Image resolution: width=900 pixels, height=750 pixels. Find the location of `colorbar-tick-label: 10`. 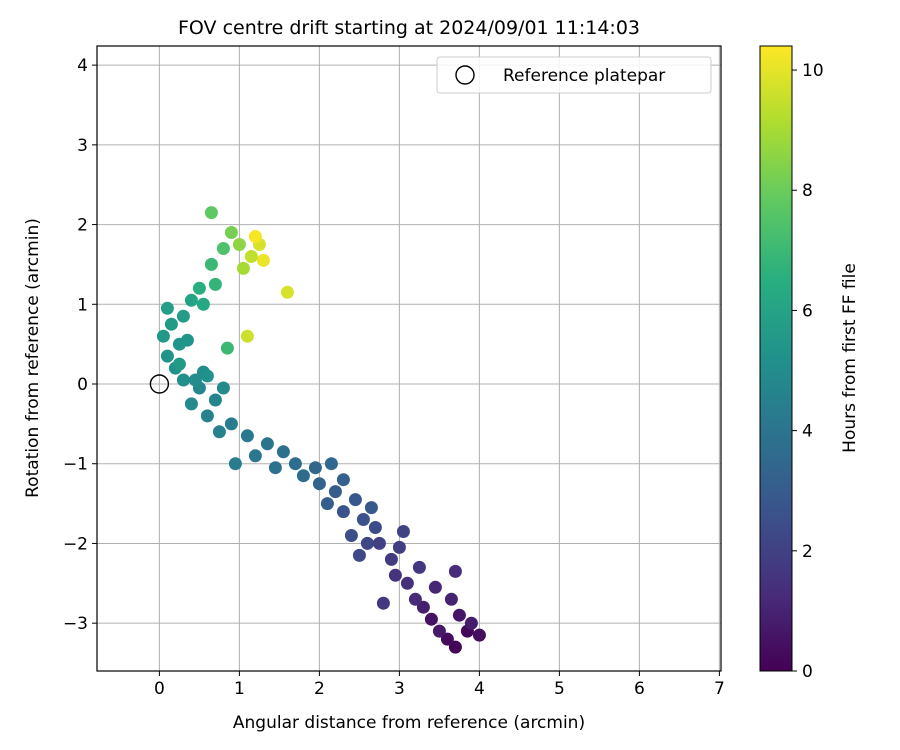

colorbar-tick-label: 10 is located at coordinates (813, 71).